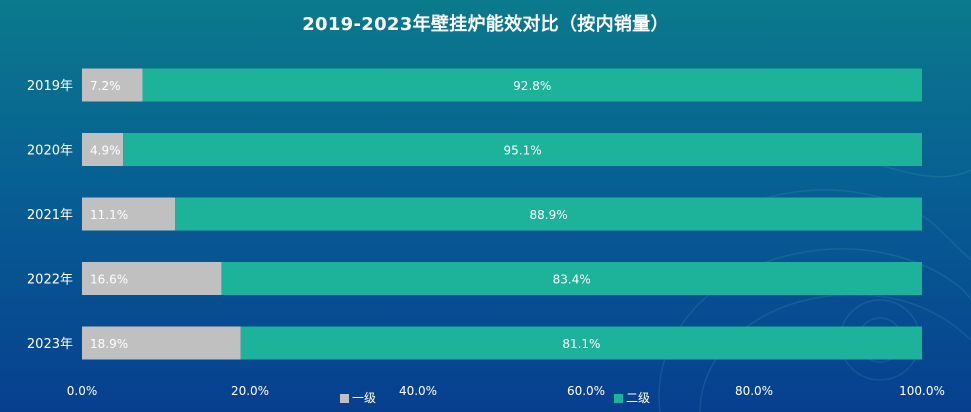 Image resolution: width=971 pixels, height=412 pixels. Describe the element at coordinates (105, 86) in the screenshot. I see `data-label: 7.2%` at that location.